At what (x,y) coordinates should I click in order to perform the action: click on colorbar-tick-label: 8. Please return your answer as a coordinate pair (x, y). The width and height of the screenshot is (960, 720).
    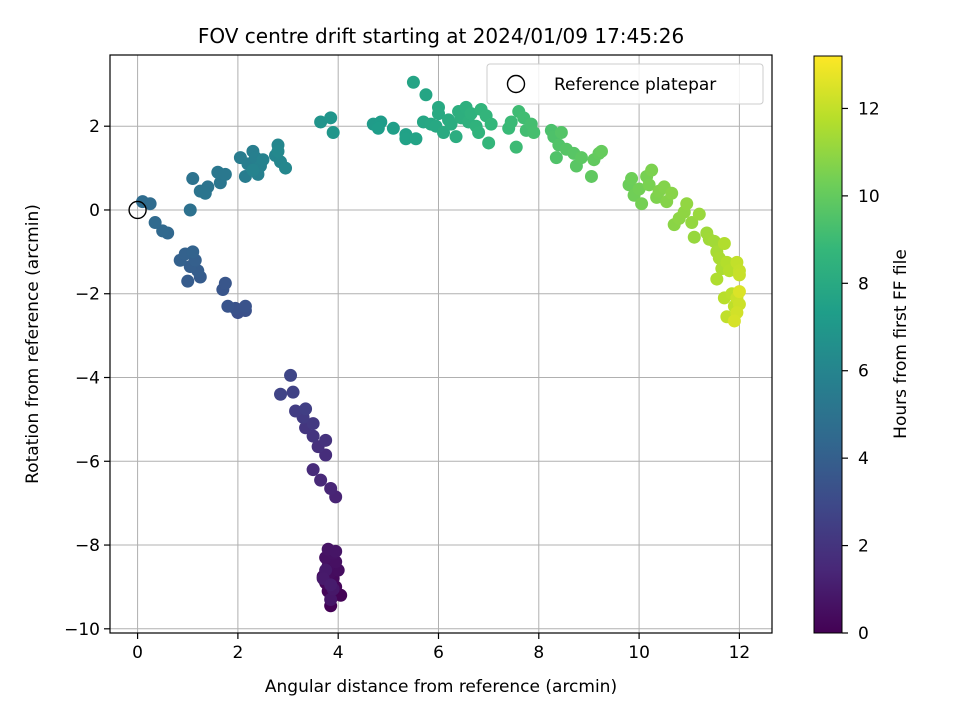
    Looking at the image, I should click on (863, 284).